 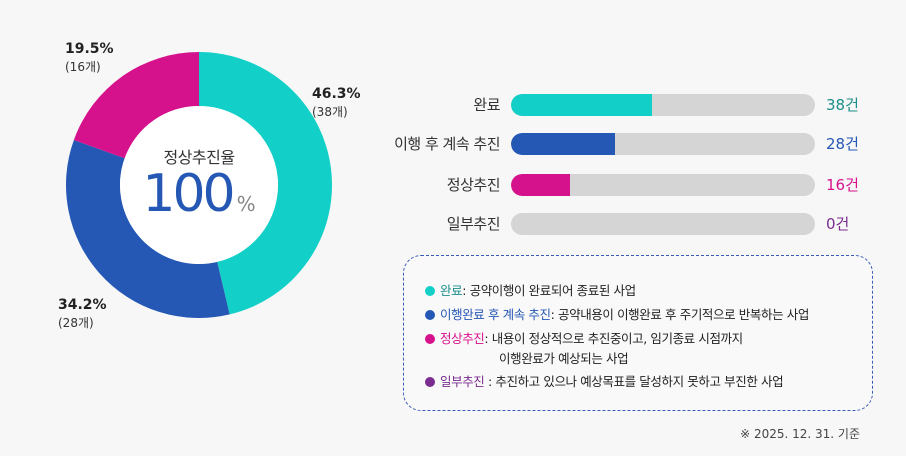 I want to click on legend-term: 완료, so click(x=451, y=290).